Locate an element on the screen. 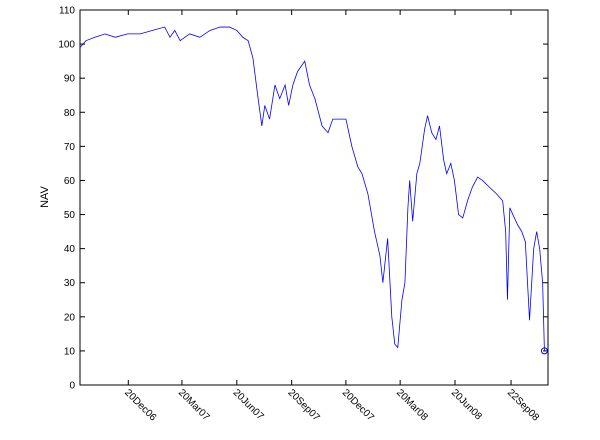 Image resolution: width=600 pixels, height=440 pixels. y-tick-label: 40 is located at coordinates (70, 249).